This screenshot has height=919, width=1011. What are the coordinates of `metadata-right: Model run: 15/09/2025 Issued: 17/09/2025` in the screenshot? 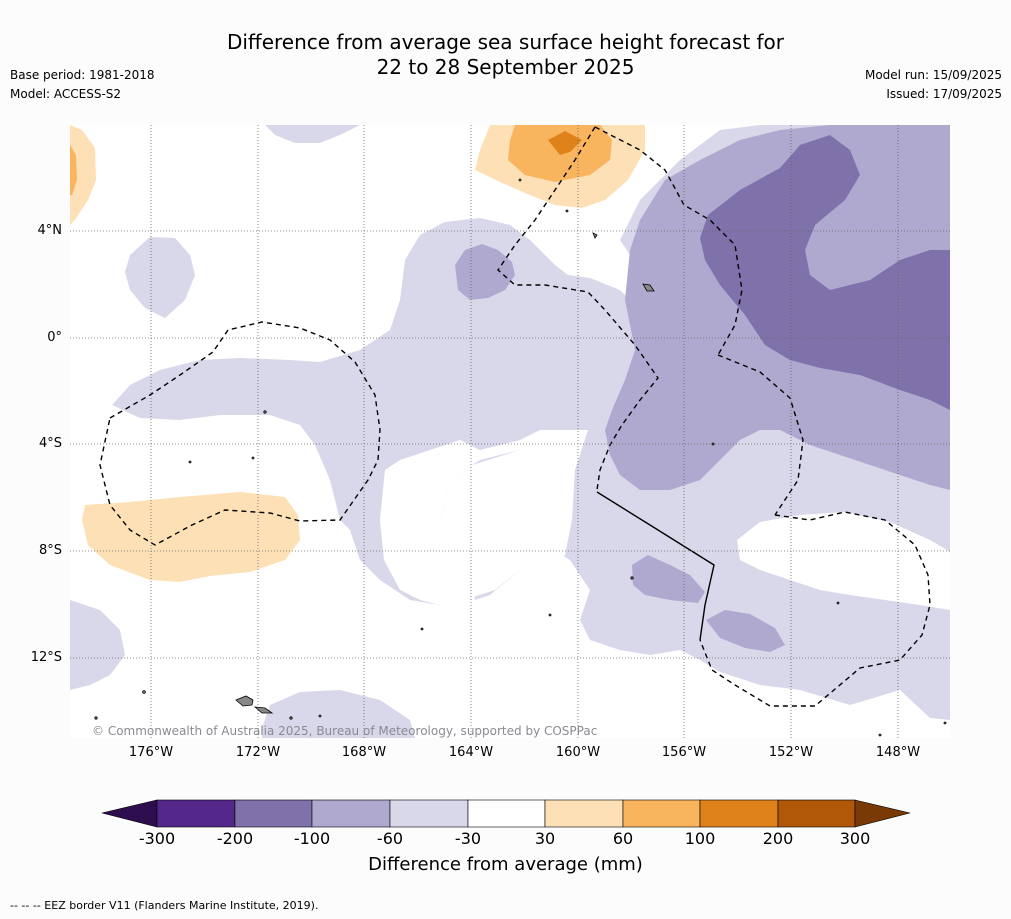 It's located at (933, 85).